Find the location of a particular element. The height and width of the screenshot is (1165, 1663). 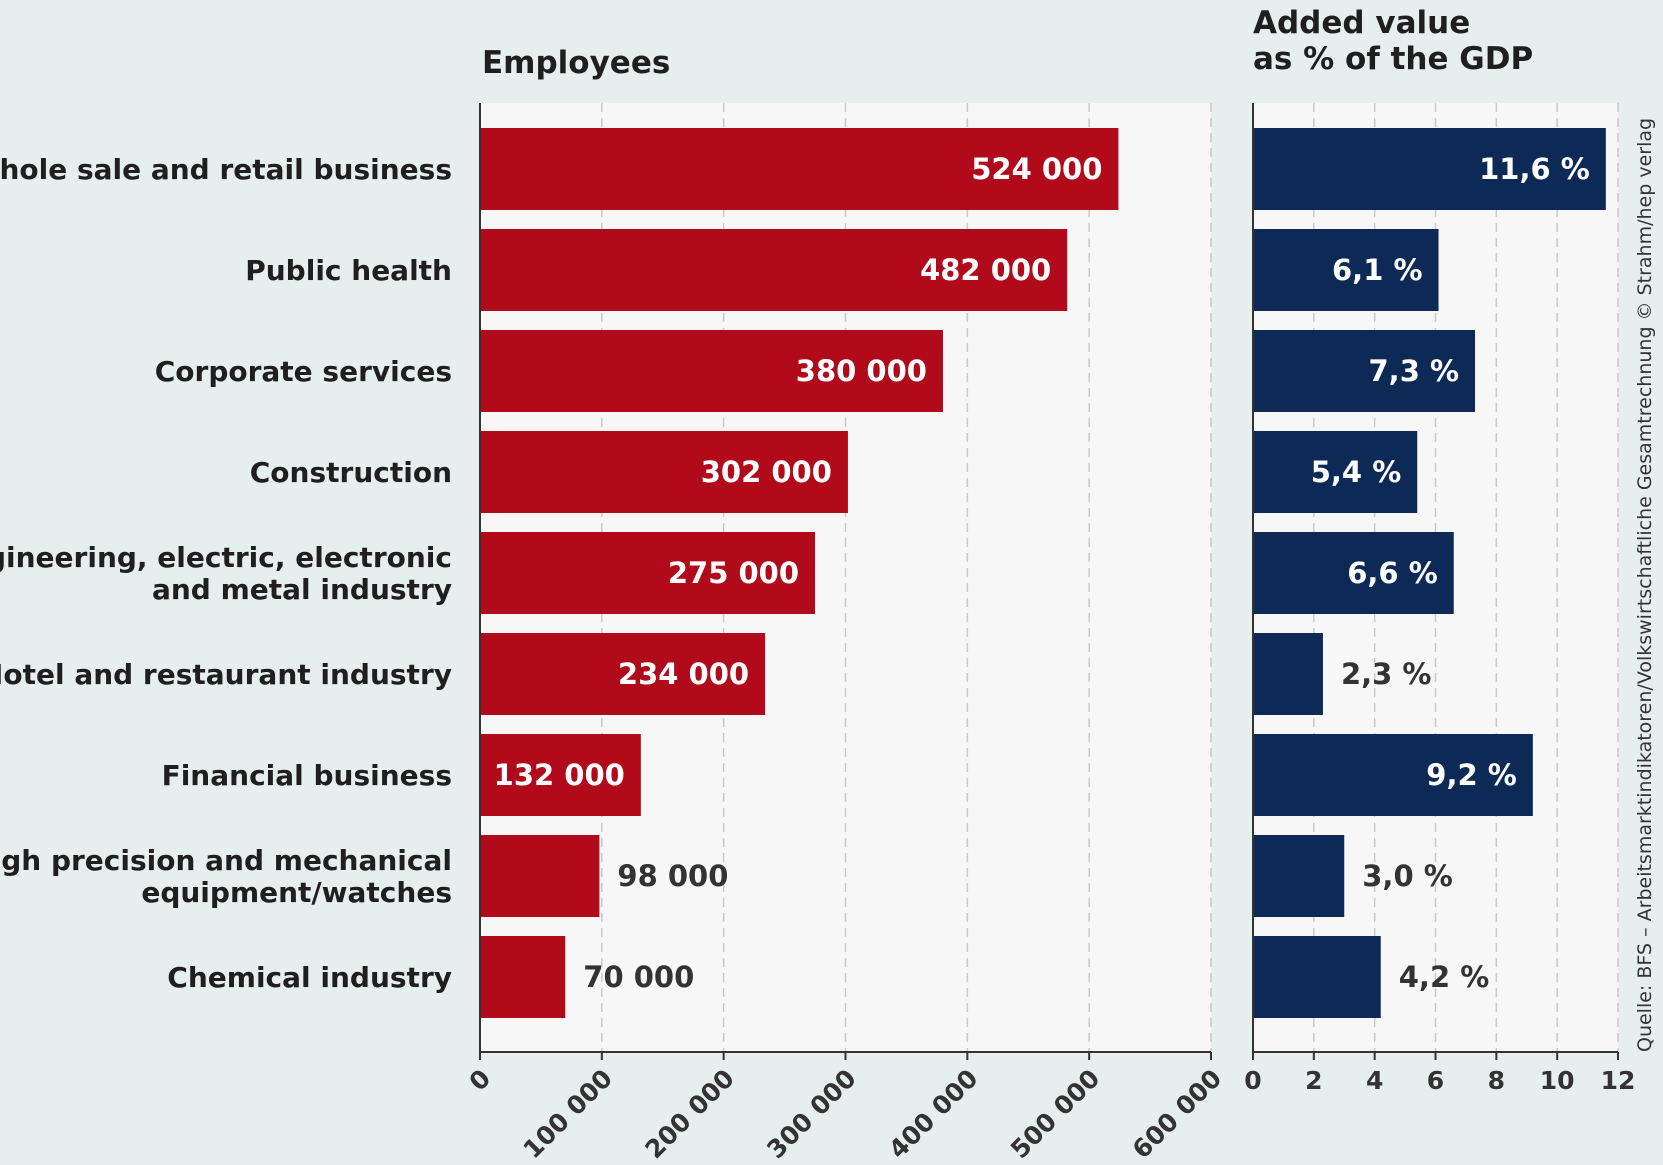

gdp-value-label: 6,6 % is located at coordinates (1392, 573).